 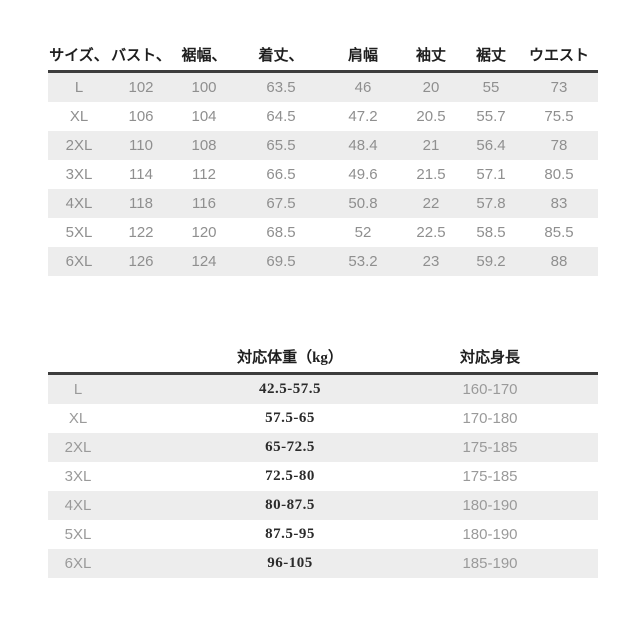 I want to click on cell: 58.5, so click(x=491, y=232).